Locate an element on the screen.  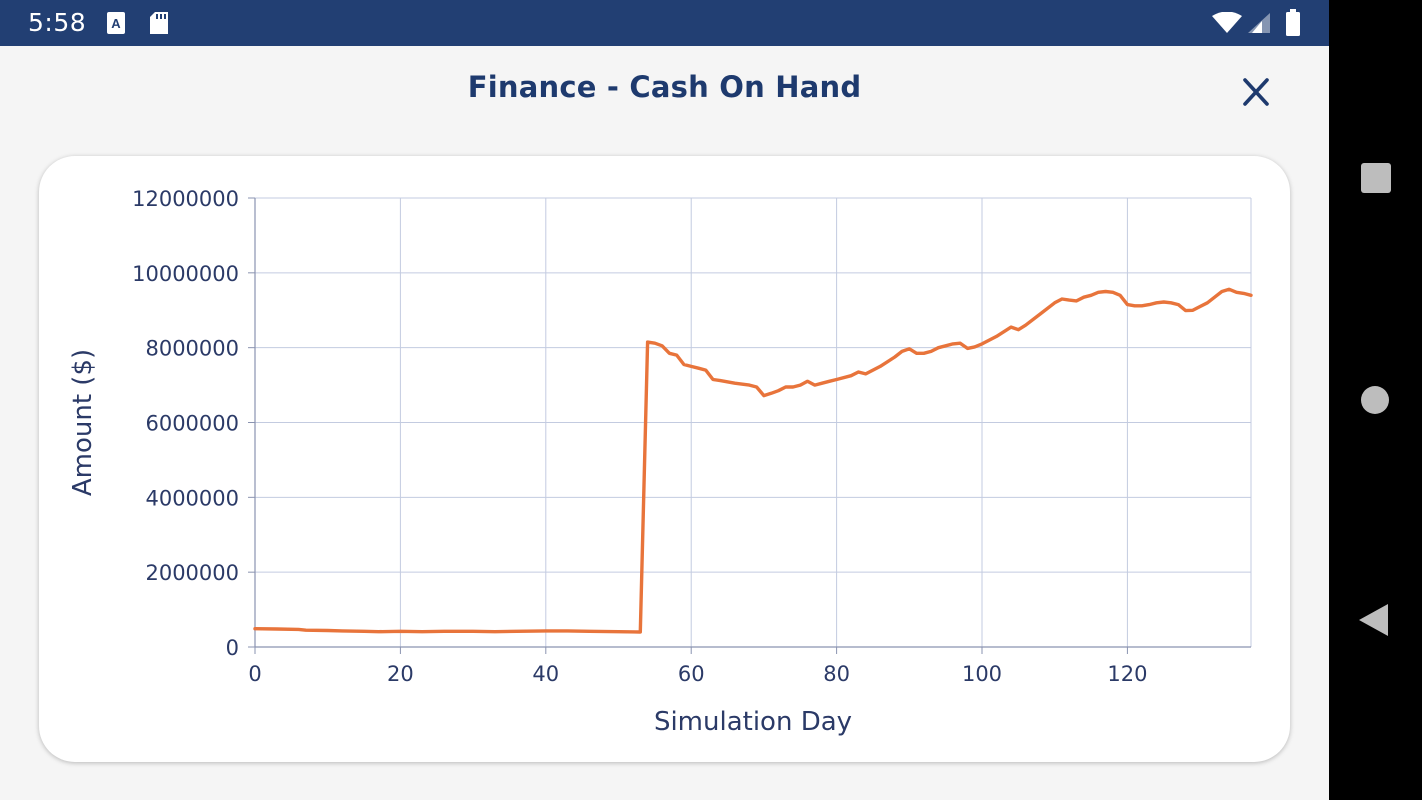
recents-square-icon is located at coordinates (1376, 178).